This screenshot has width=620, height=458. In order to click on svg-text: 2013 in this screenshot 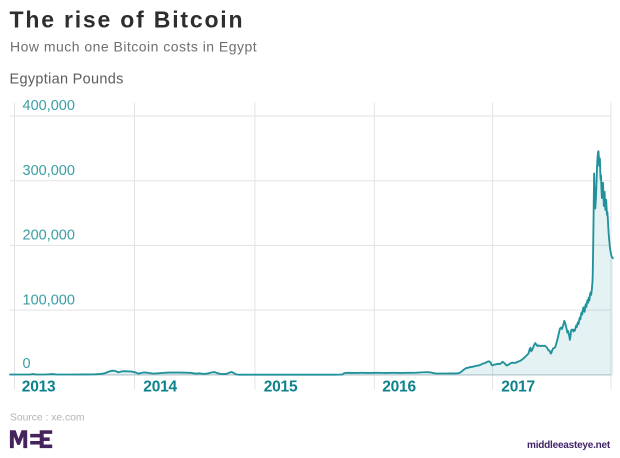, I will do `click(39, 387)`.